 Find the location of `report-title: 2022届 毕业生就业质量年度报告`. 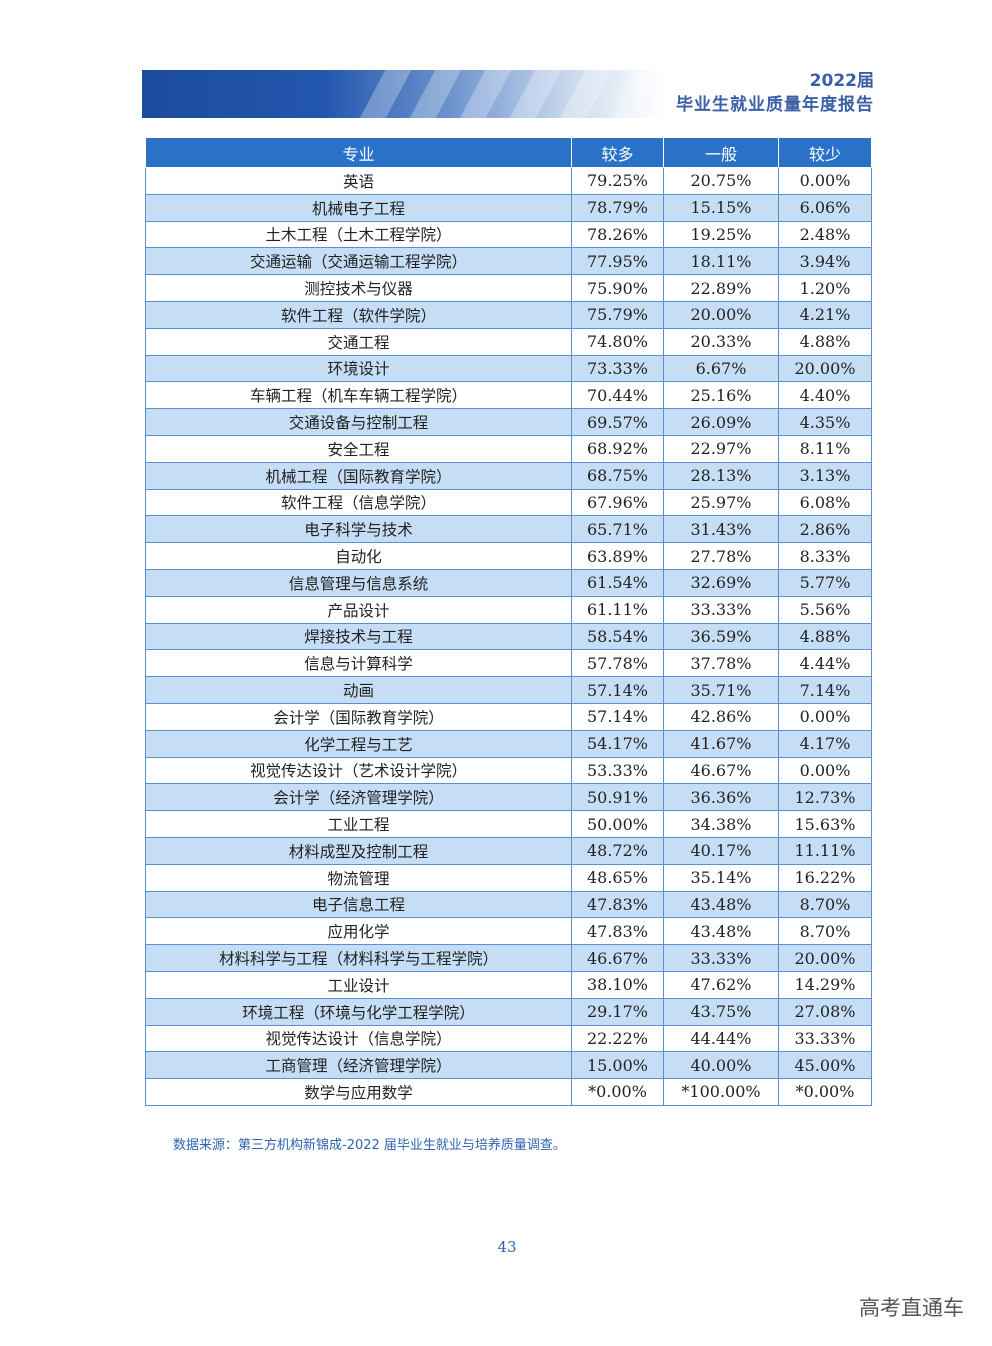

report-title: 2022届 毕业生就业质量年度报告 is located at coordinates (775, 94).